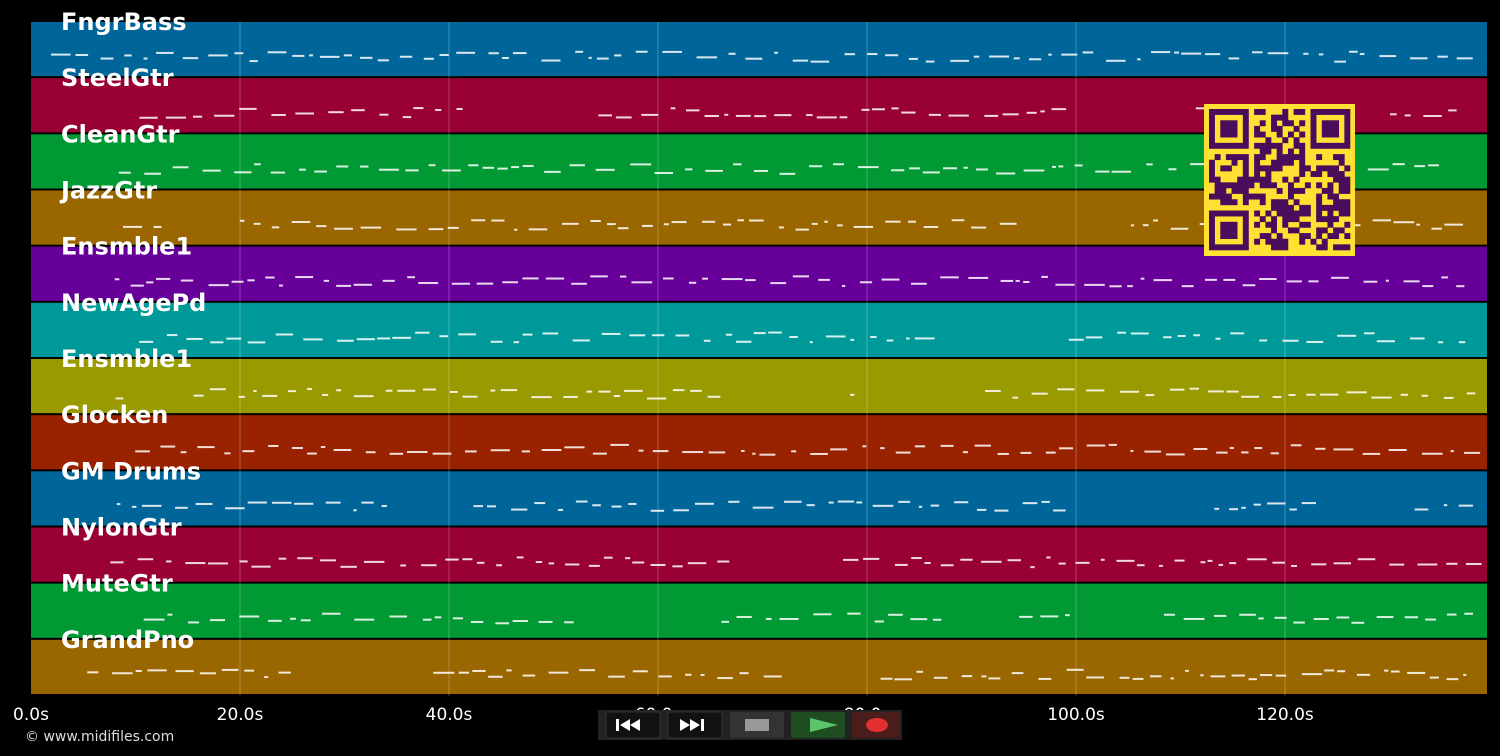 This screenshot has height=756, width=1500. I want to click on track-label: SteelGtr, so click(117, 78).